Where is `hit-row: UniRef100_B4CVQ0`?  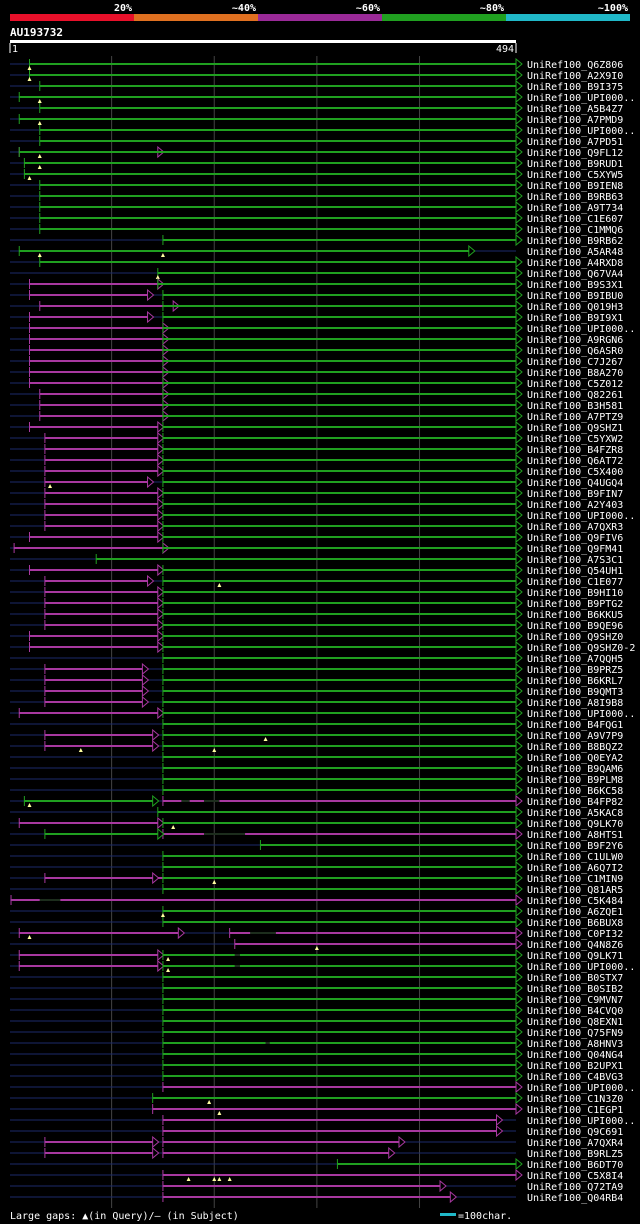
hit-row: UniRef100_B4CVQ0 is located at coordinates (316, 1010).